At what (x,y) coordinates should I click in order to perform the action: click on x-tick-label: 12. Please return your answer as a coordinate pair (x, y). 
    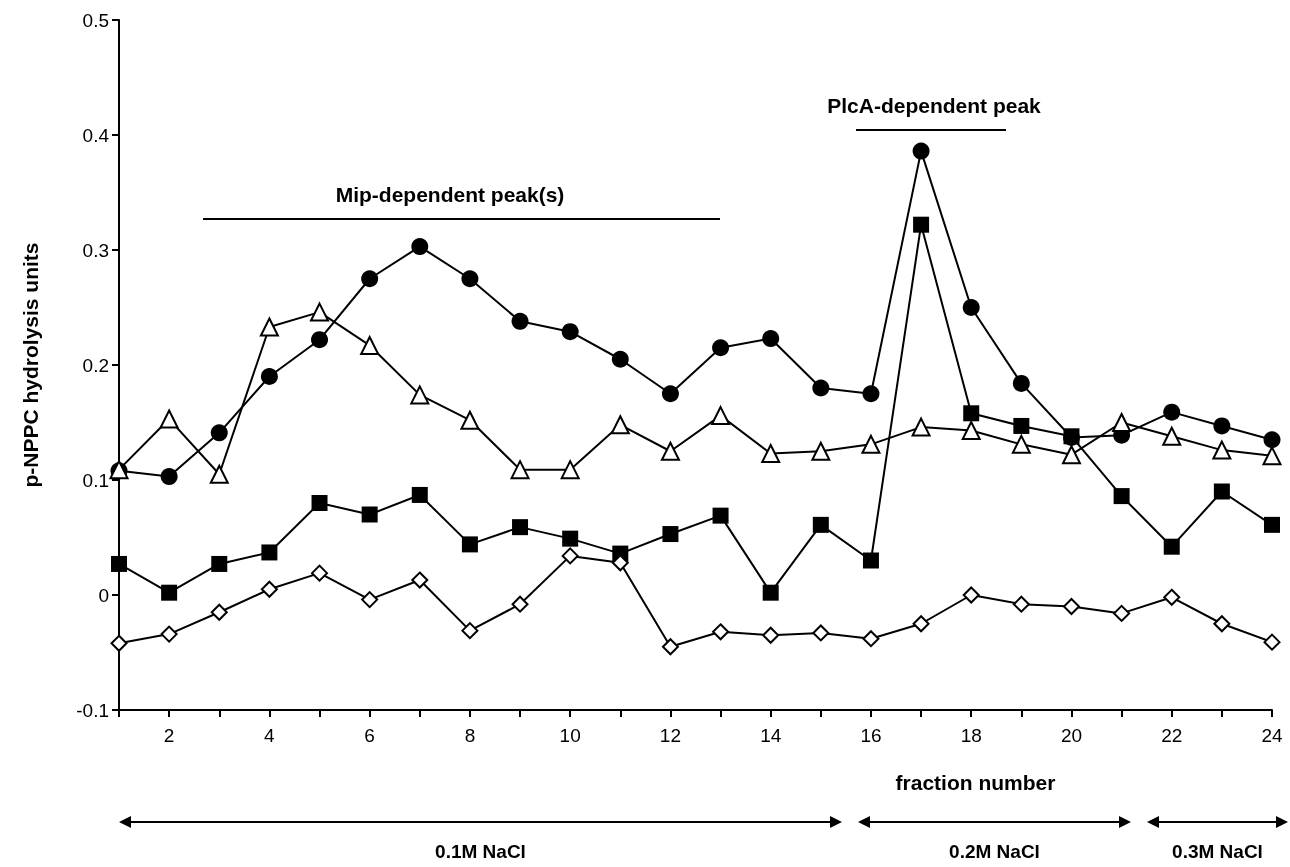
    Looking at the image, I should click on (670, 735).